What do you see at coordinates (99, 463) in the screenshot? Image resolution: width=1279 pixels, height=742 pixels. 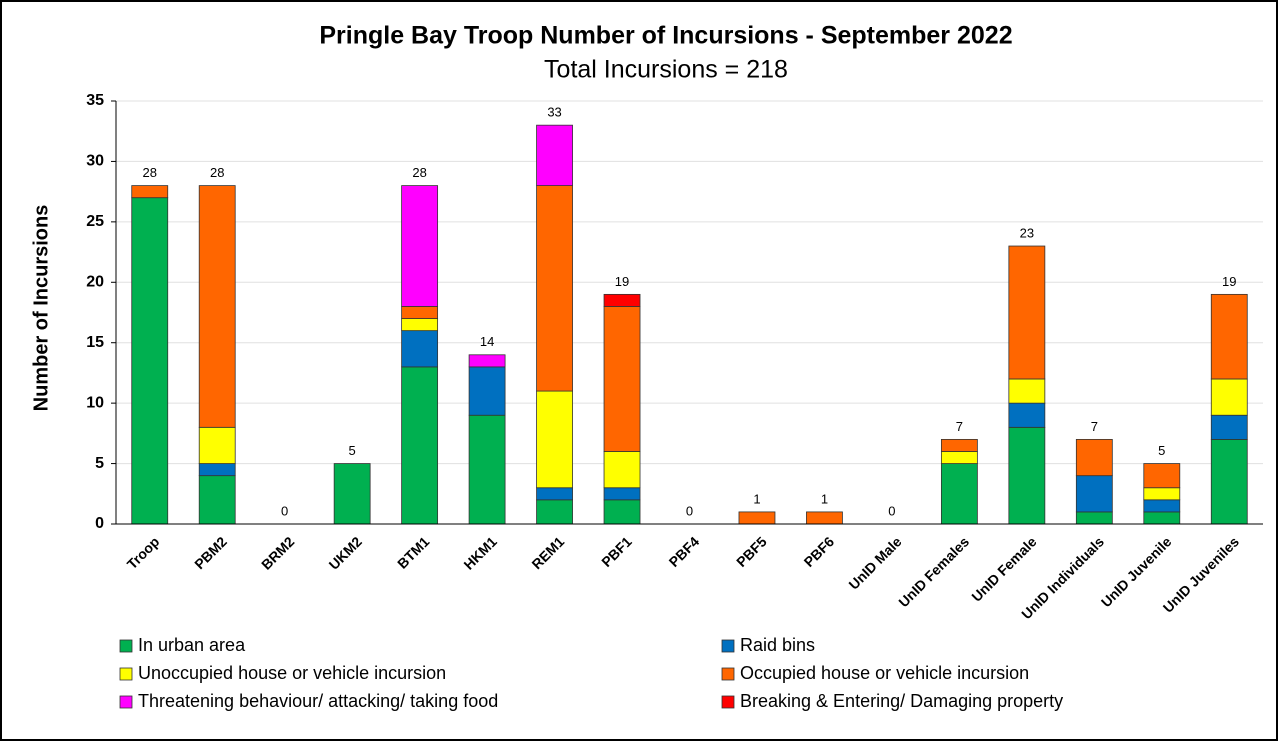 I see `y-tick-label: 5` at bounding box center [99, 463].